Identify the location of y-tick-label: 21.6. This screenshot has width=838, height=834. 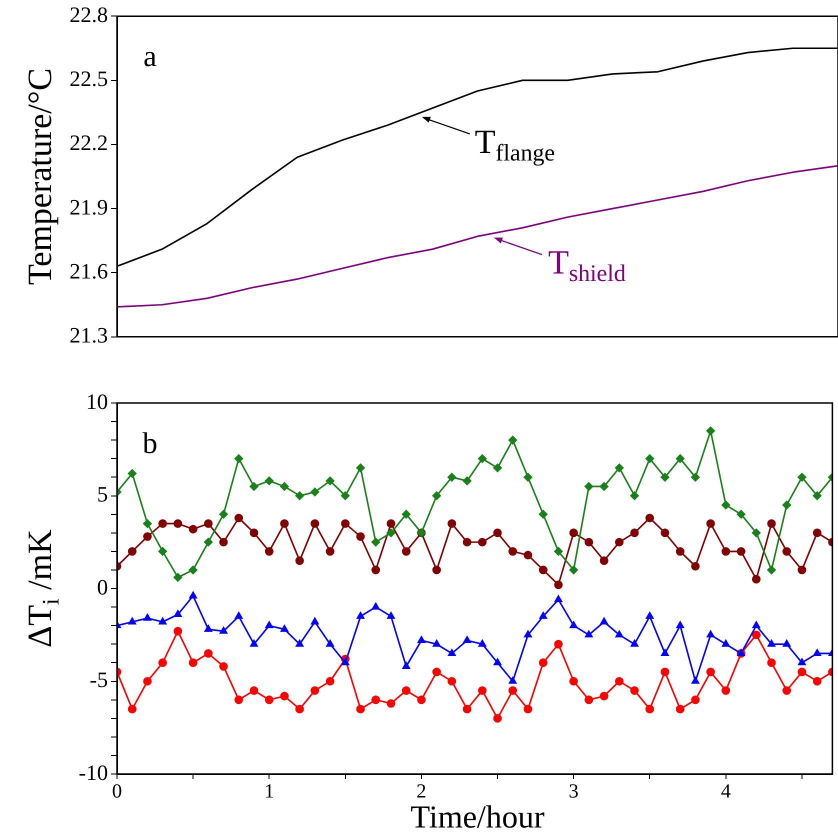
(89, 271).